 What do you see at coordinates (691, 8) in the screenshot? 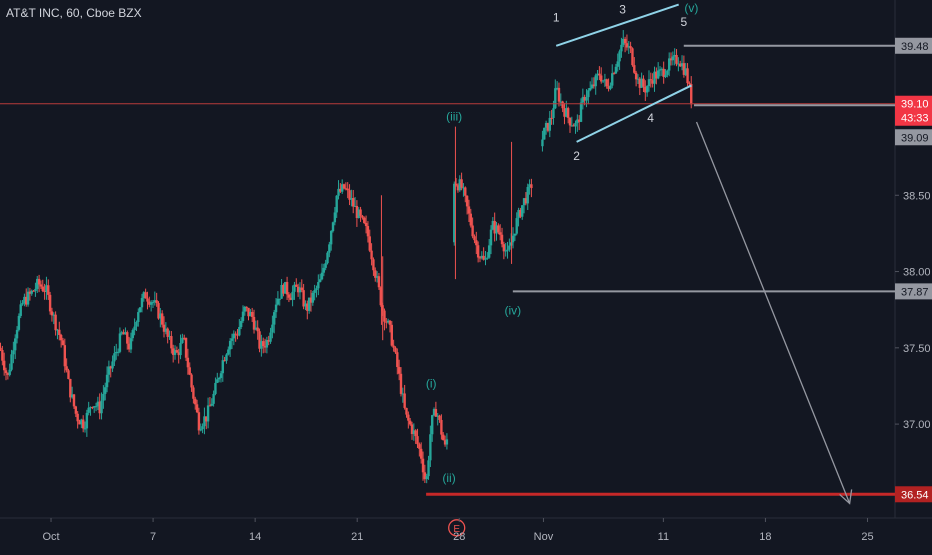
I see `wave-label: (v)` at bounding box center [691, 8].